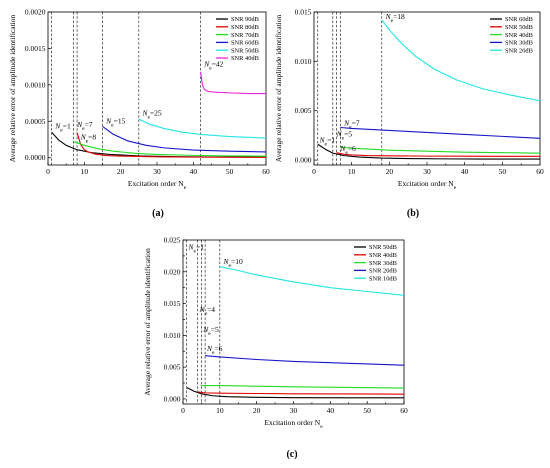 The height and width of the screenshot is (468, 550). Describe the element at coordinates (383, 278) in the screenshot. I see `legend-entry: SNR 10dB` at that location.